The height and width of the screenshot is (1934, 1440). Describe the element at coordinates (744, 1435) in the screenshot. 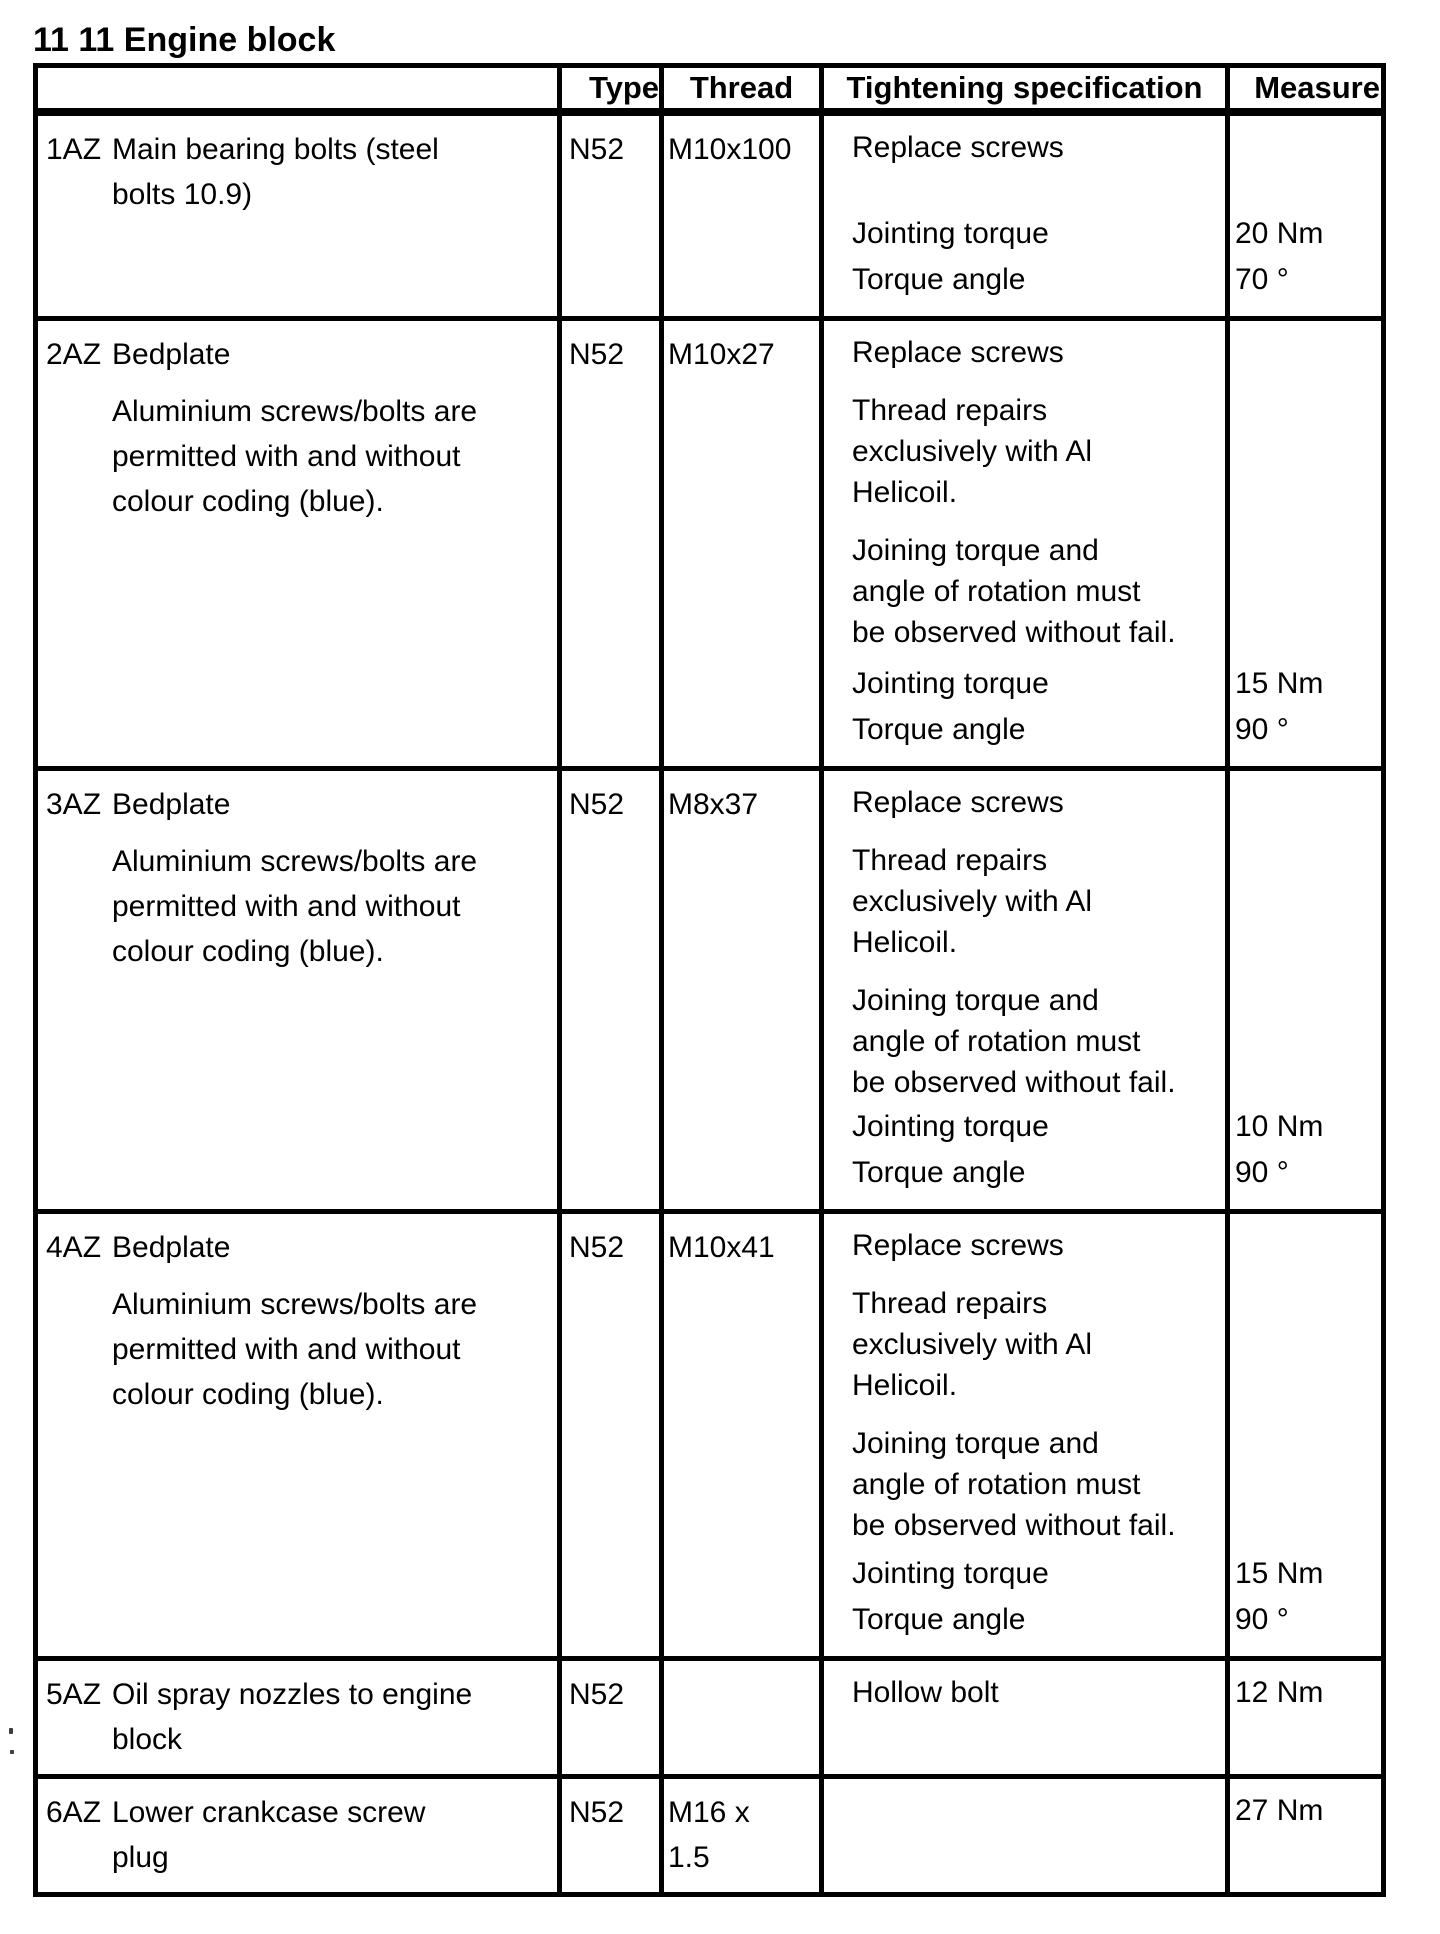

I see `thread-value: M10x41` at that location.